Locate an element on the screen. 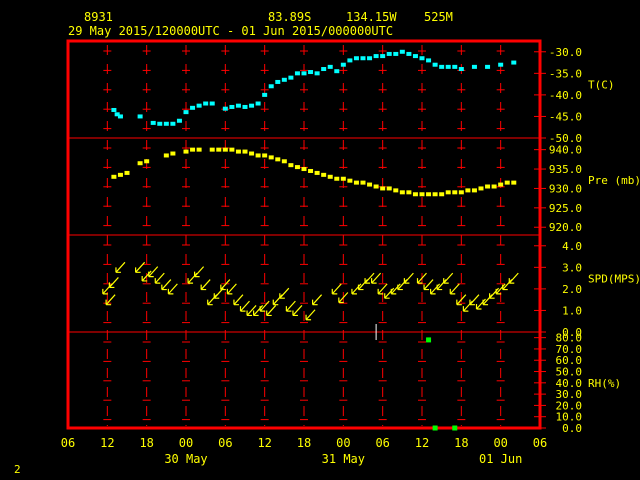  y-tick-label: 50.0 is located at coordinates (569, 372).